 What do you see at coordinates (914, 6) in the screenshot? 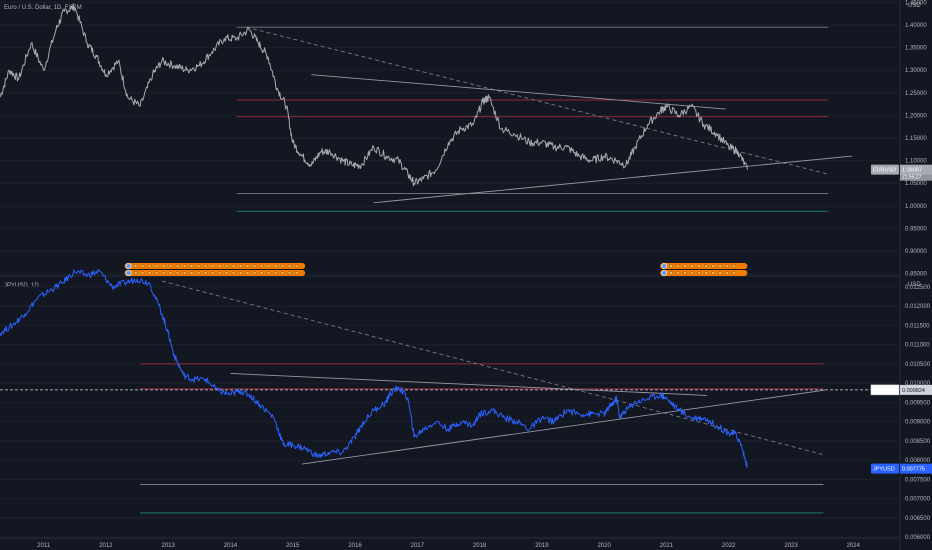
I see `eurusd-currency: USD` at bounding box center [914, 6].